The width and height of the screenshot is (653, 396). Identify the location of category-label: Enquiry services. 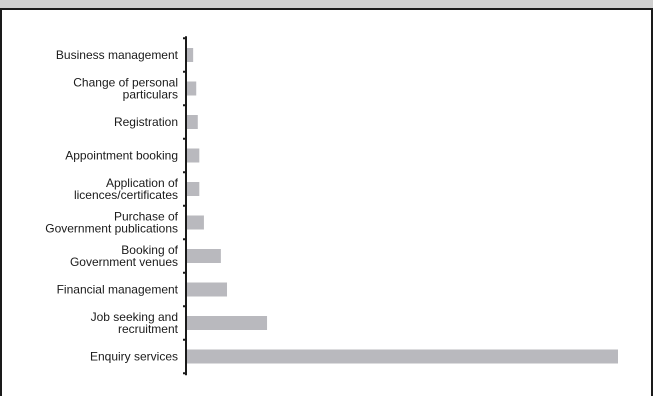
(134, 357).